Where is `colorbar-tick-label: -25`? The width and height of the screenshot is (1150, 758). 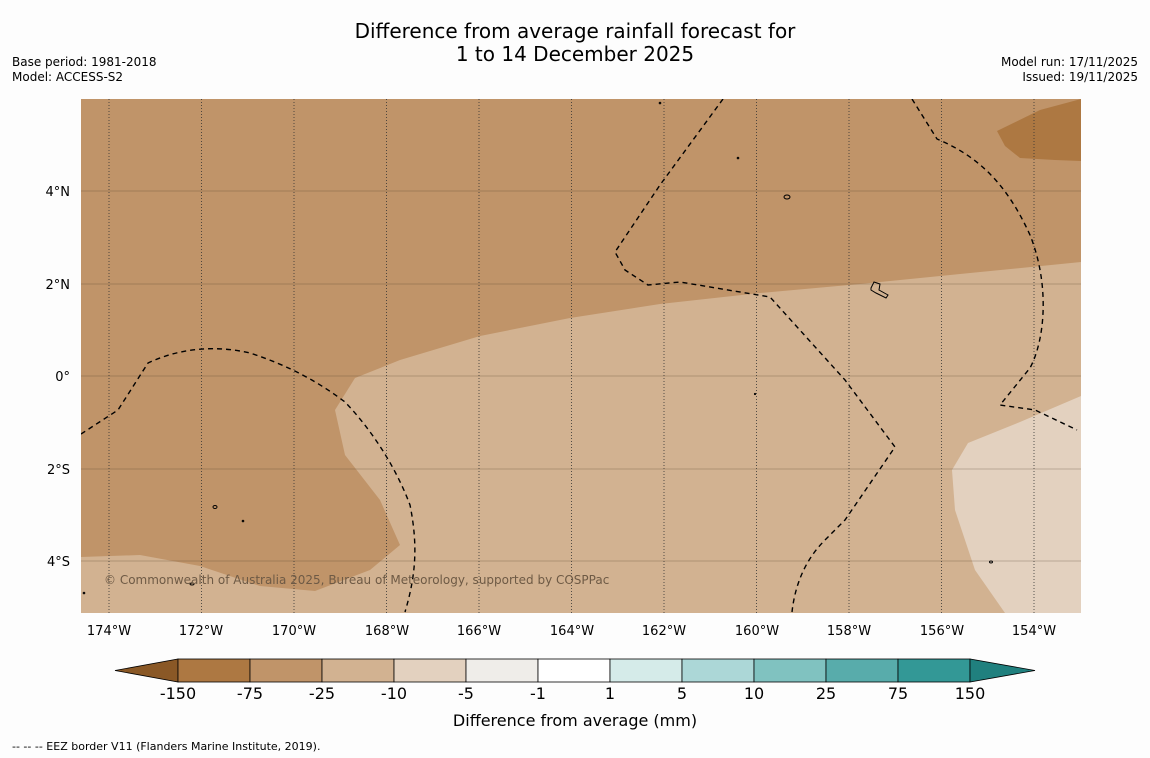
colorbar-tick-label: -25 is located at coordinates (322, 693).